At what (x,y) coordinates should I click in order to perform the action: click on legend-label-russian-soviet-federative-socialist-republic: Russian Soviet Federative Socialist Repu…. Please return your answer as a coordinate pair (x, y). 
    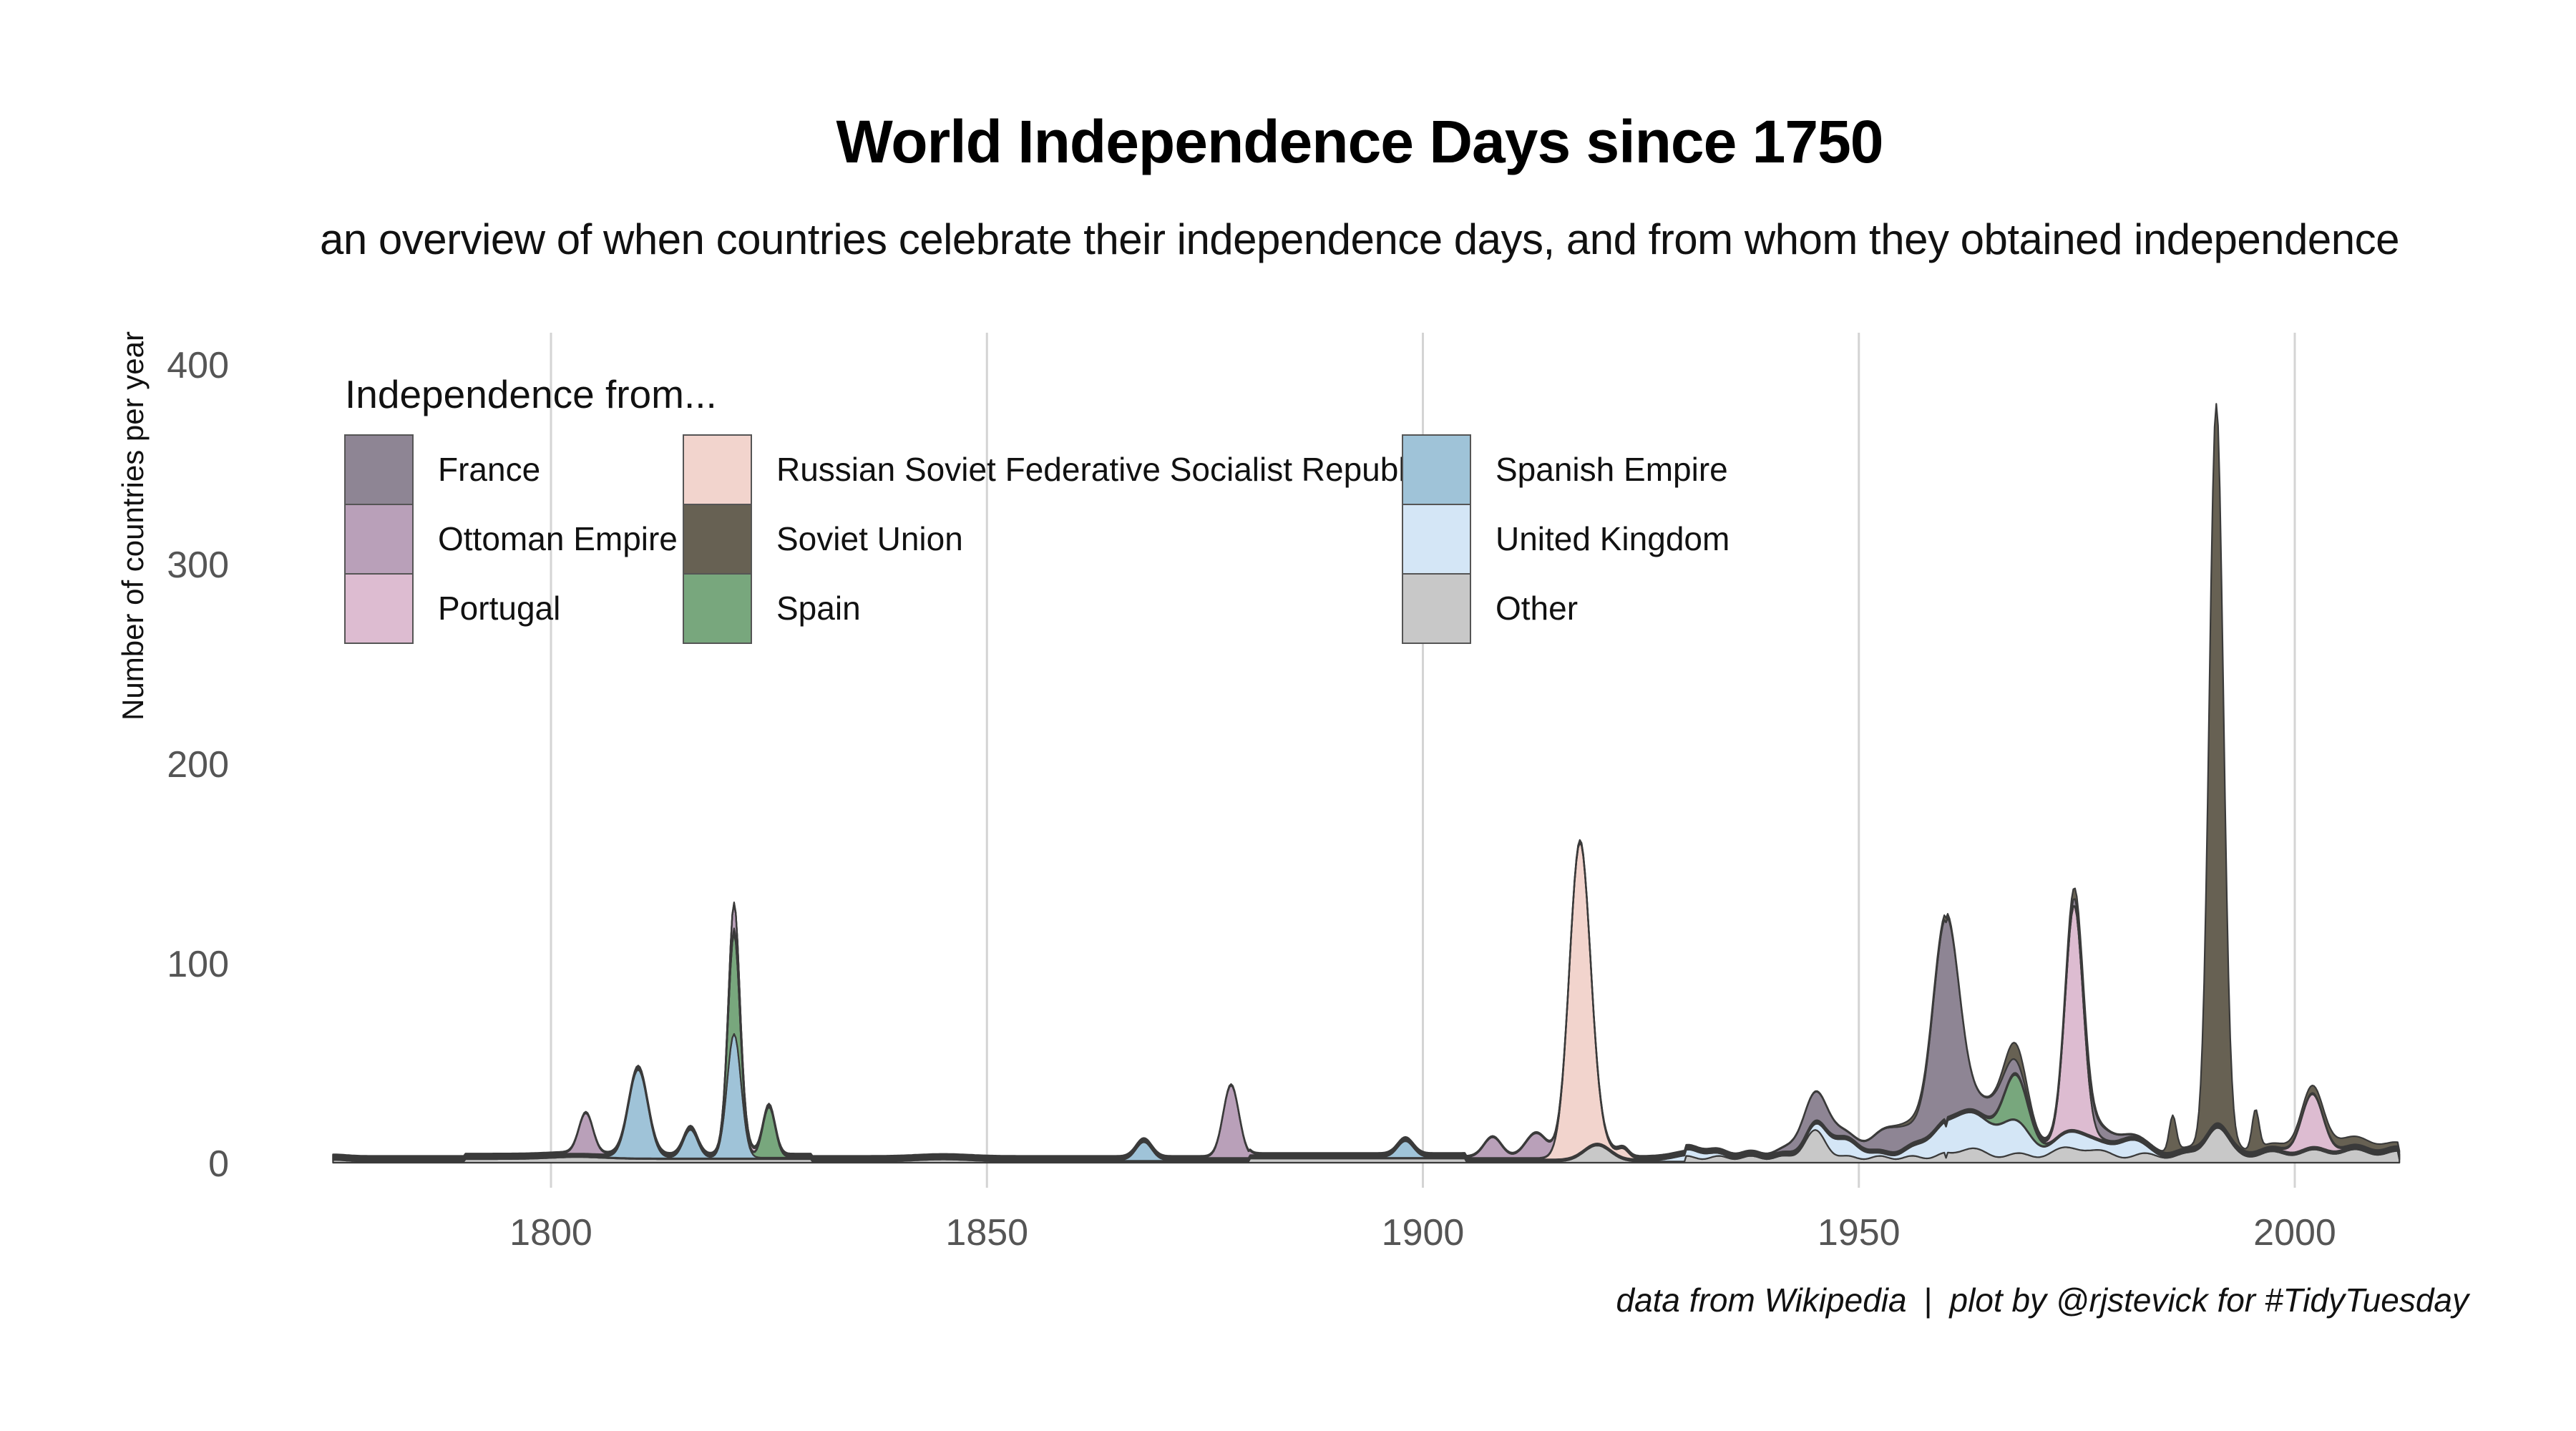
    Looking at the image, I should click on (1103, 470).